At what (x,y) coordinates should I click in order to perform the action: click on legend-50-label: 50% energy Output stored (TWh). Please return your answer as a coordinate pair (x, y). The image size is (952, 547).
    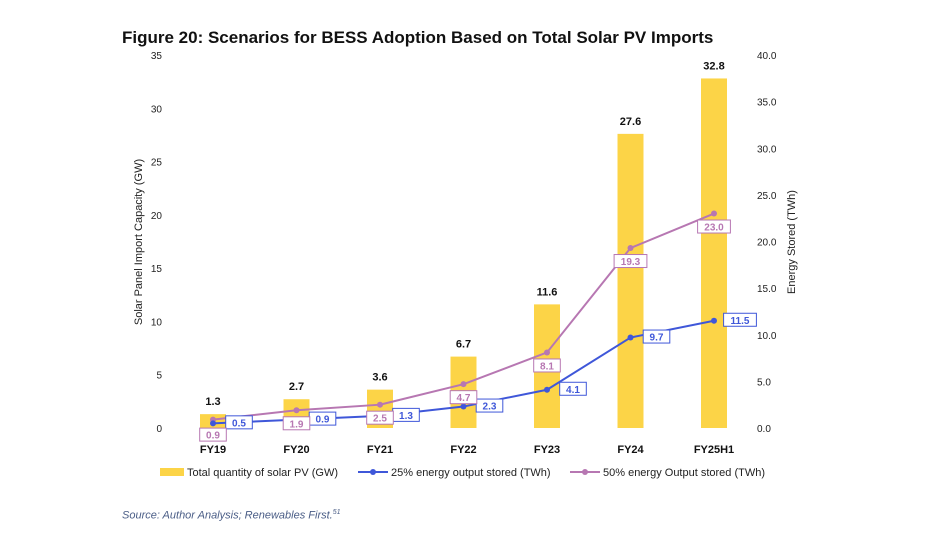
    Looking at the image, I should click on (684, 473).